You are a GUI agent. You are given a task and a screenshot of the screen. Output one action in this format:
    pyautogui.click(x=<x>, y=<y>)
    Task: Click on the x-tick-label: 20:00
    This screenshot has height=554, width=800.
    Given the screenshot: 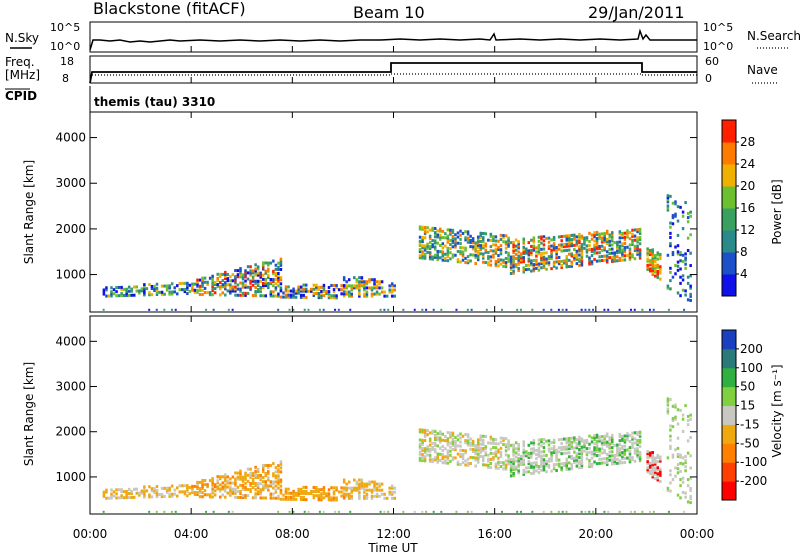 What is the action you would take?
    pyautogui.click(x=596, y=534)
    